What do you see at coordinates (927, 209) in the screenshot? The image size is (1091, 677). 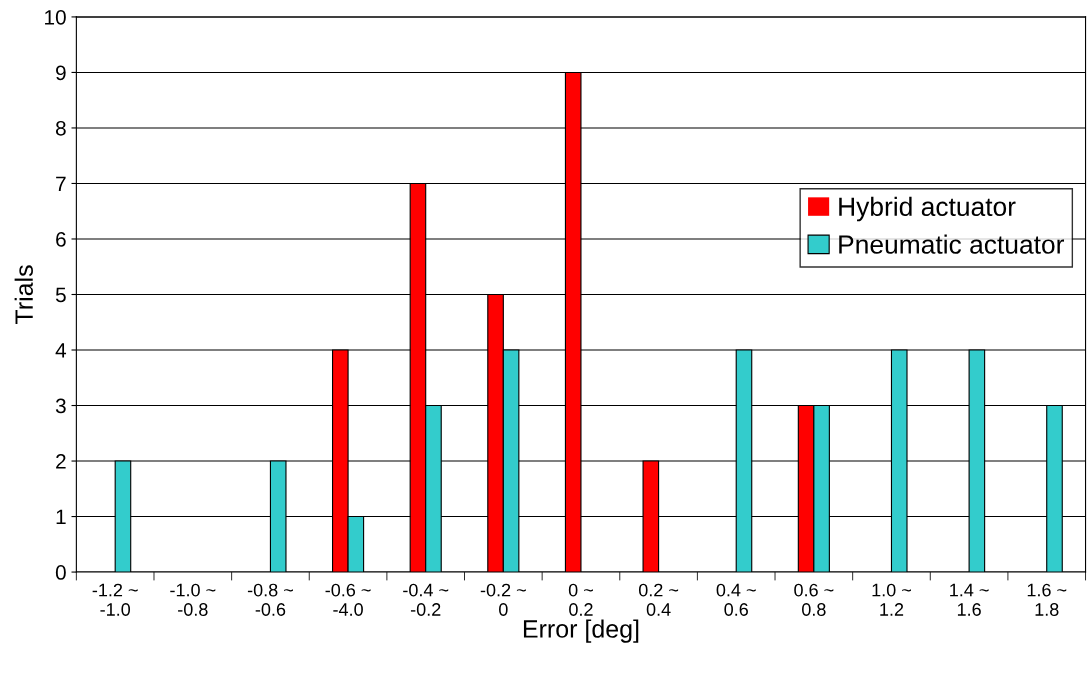 I see `legend-label: Hybrid actuator` at bounding box center [927, 209].